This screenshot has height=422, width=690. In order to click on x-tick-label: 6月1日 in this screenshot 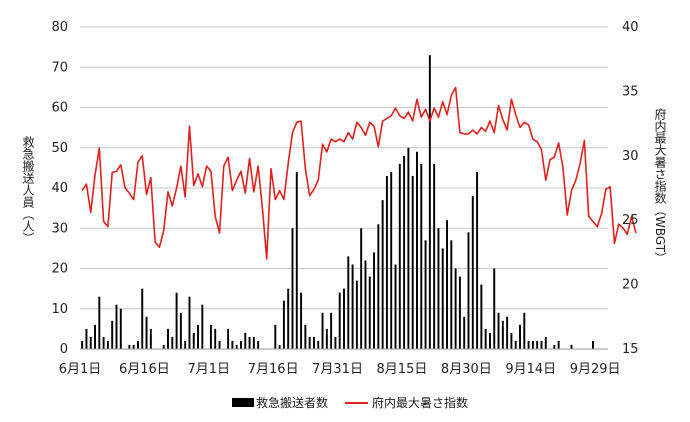, I will do `click(80, 369)`.